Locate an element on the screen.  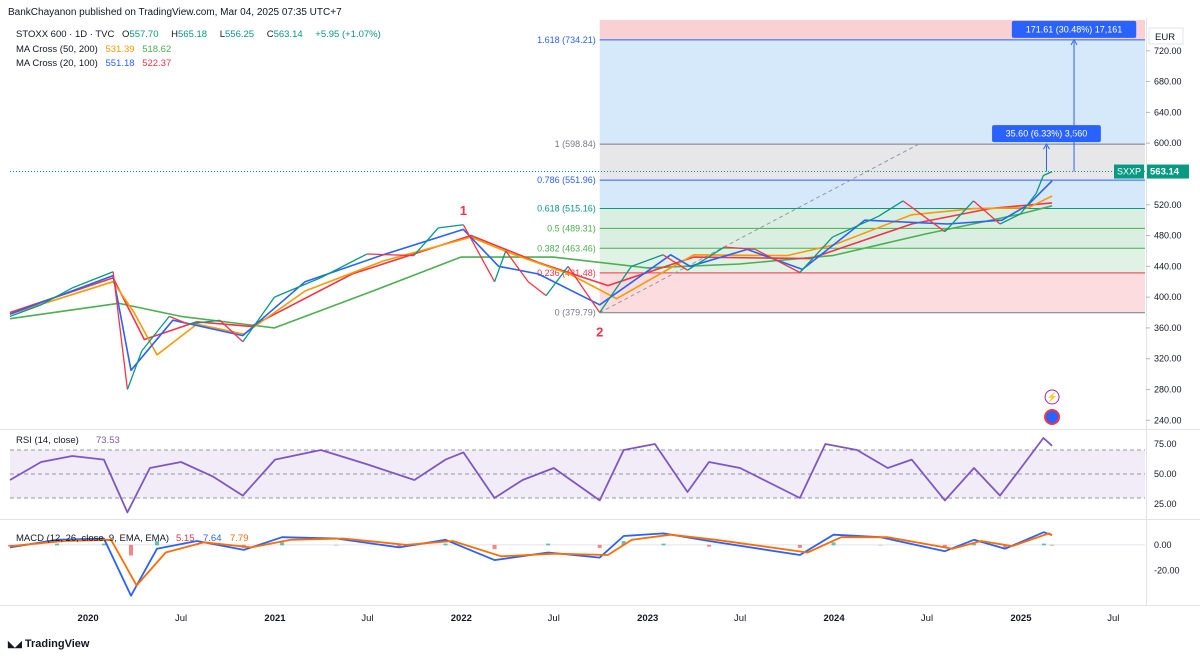
price-tick-label: 720.00 is located at coordinates (1168, 51).